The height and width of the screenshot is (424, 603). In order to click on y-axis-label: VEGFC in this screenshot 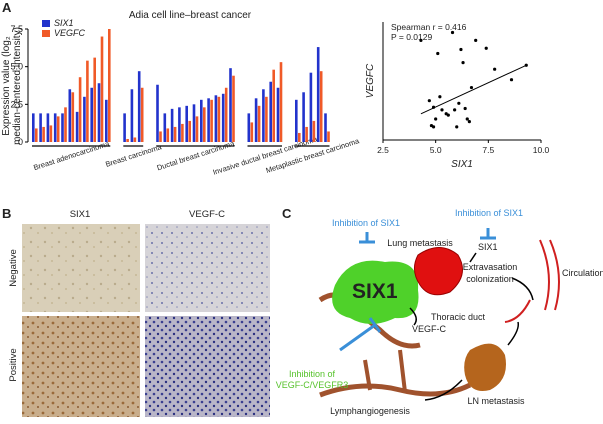, I will do `click(370, 80)`.